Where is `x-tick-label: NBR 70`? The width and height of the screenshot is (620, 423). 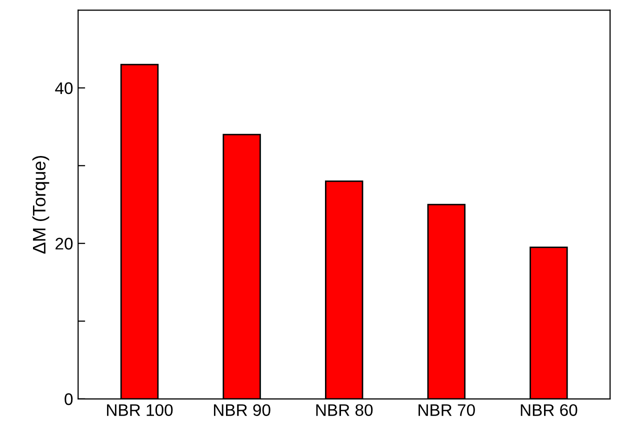 x-tick-label: NBR 70 is located at coordinates (446, 410).